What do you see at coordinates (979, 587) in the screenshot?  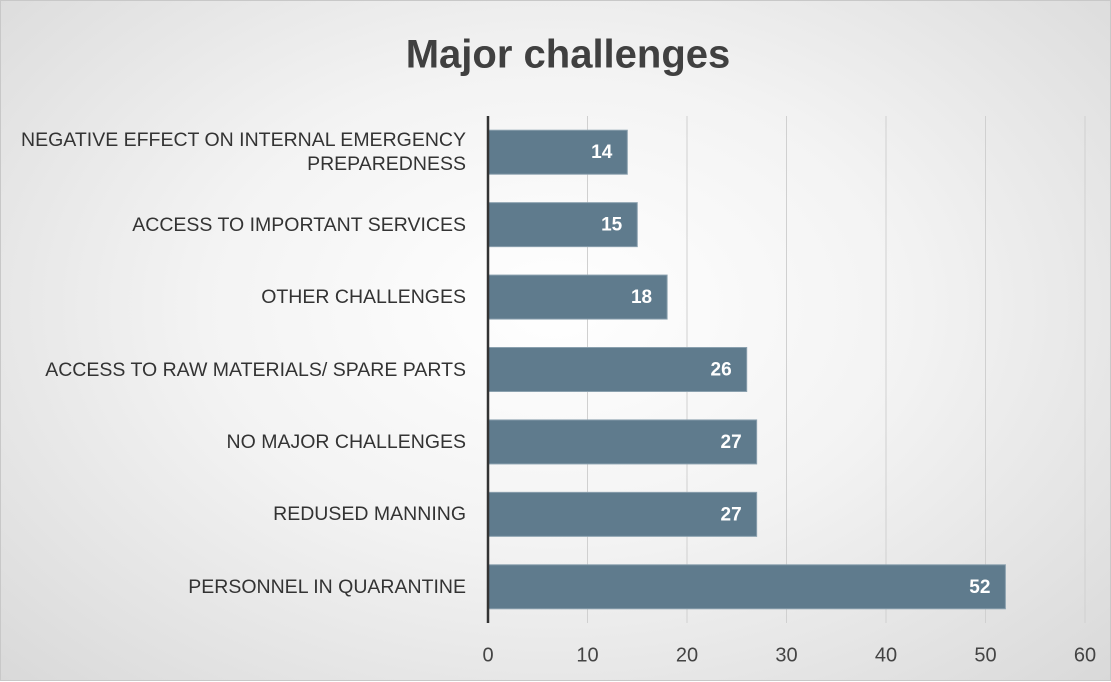 I see `value-label: 52` at bounding box center [979, 587].